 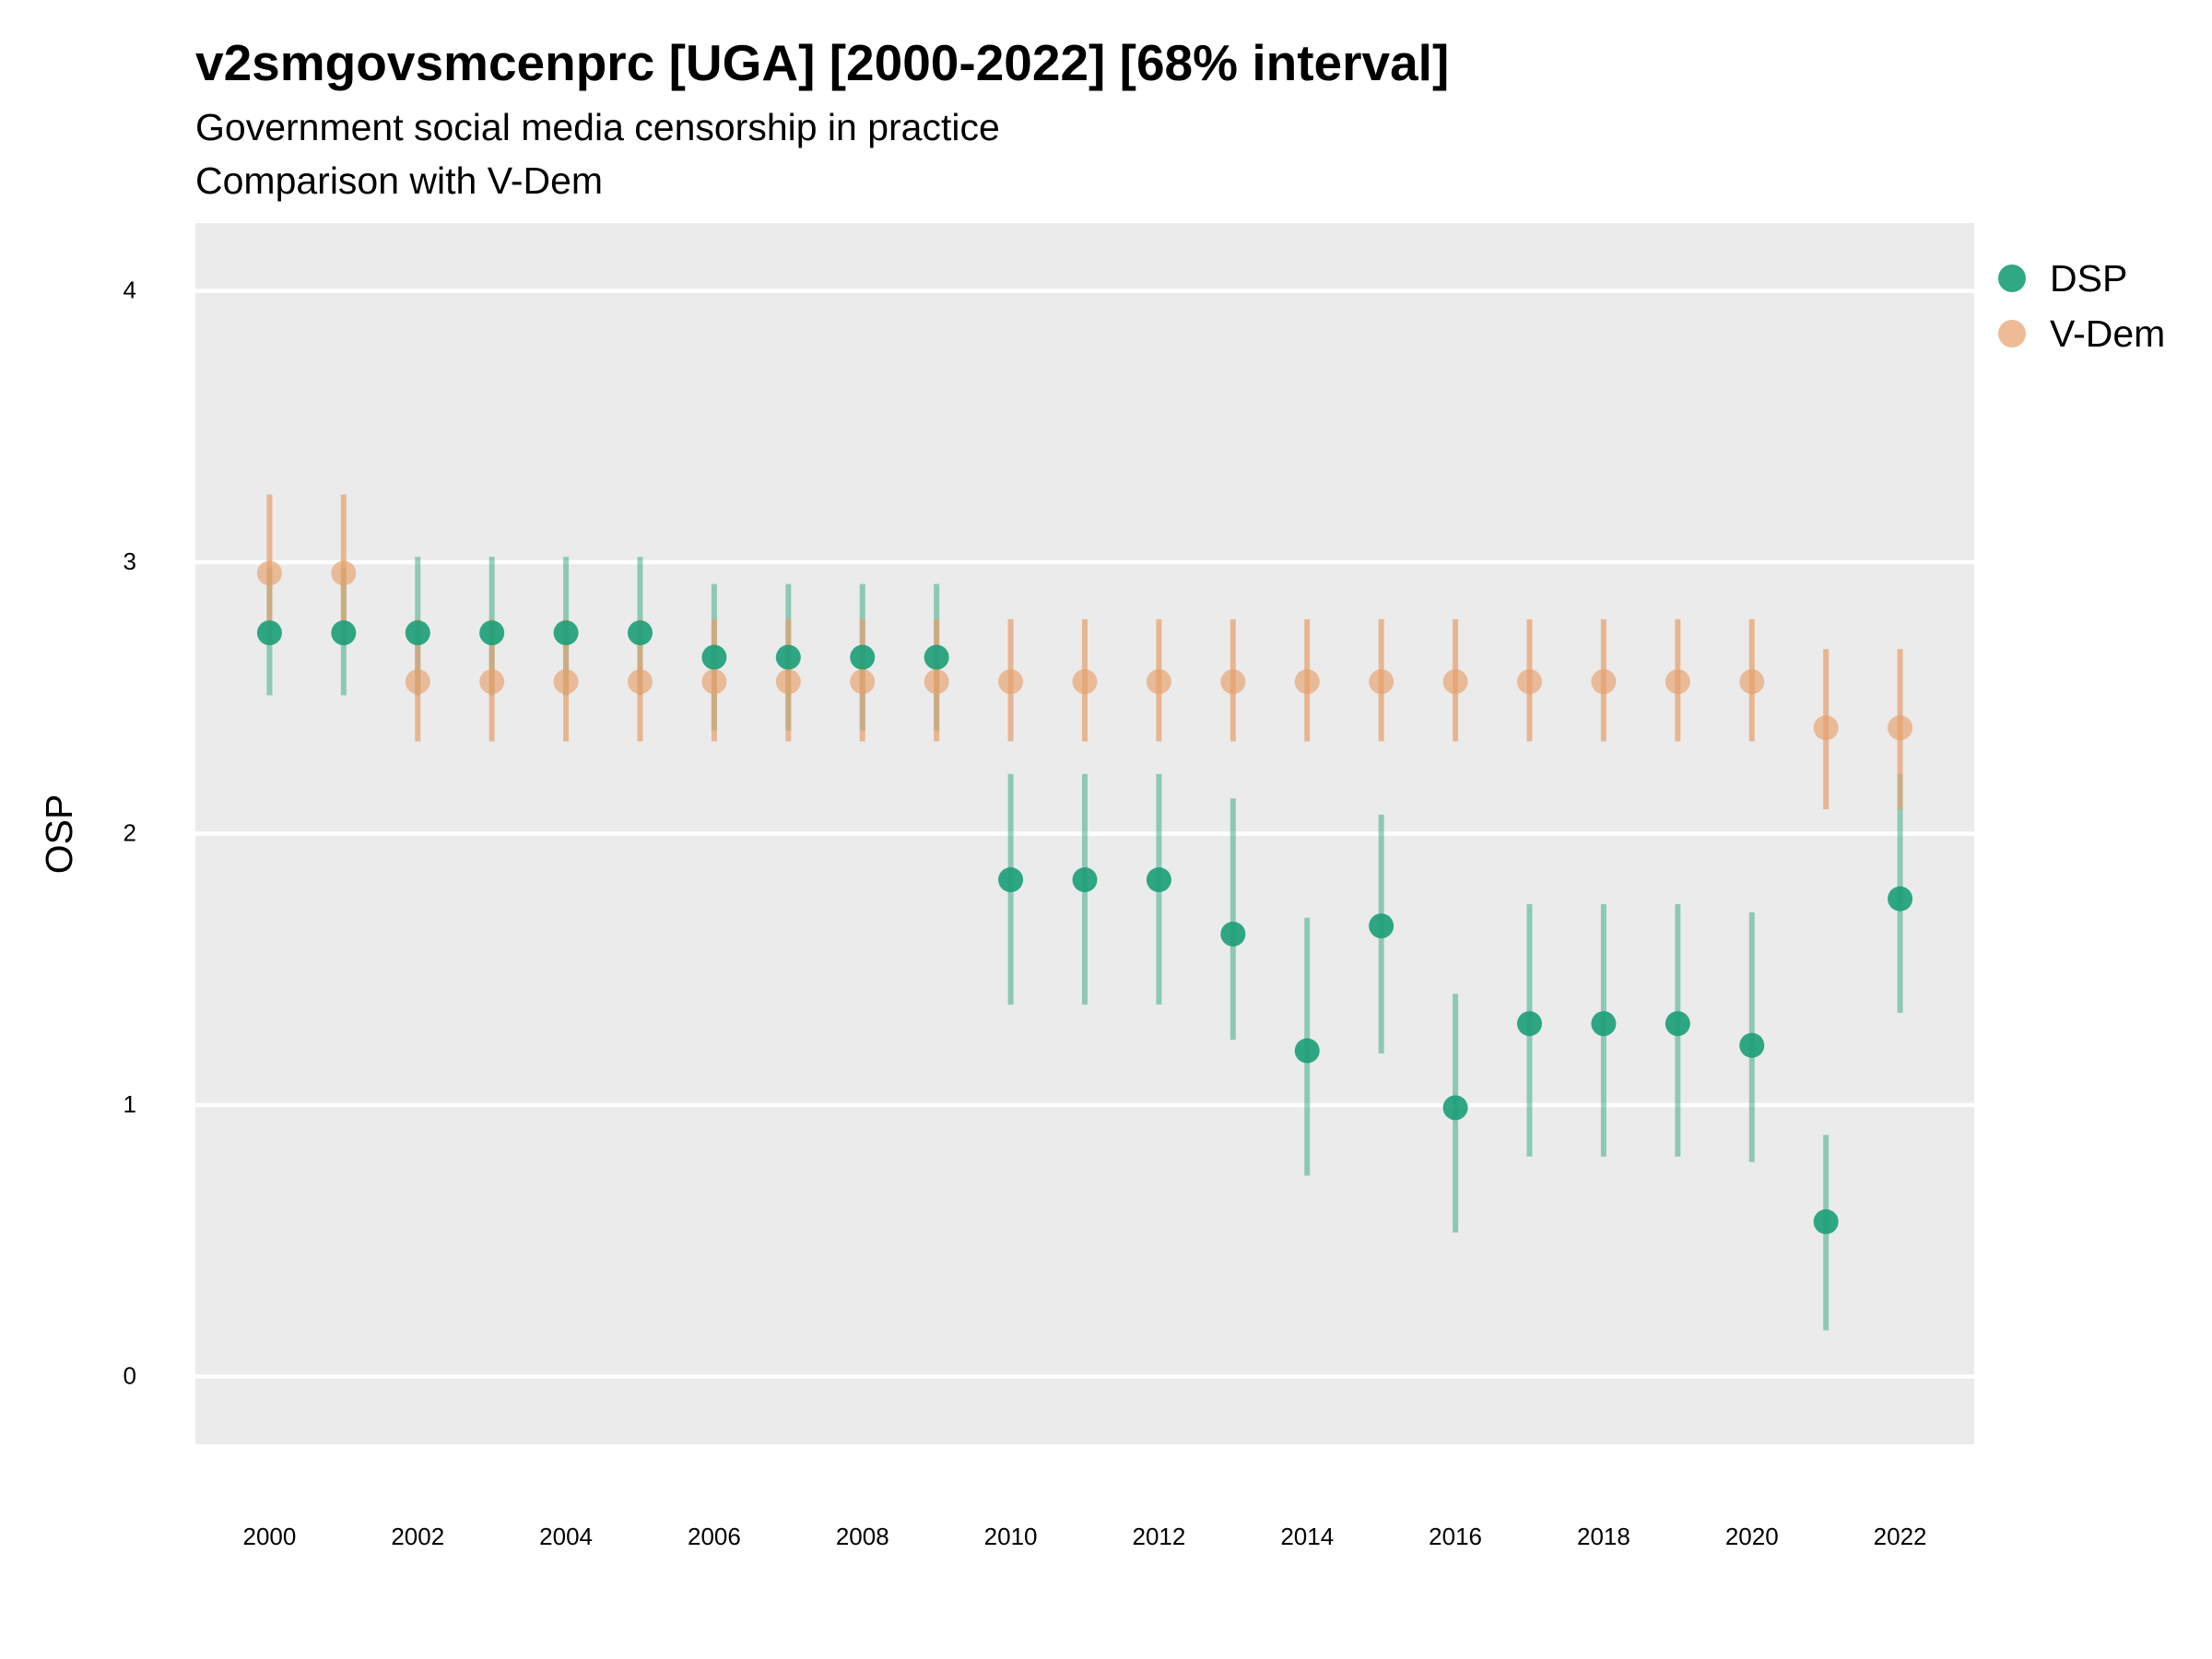 I want to click on dsp-point-2004, so click(x=566, y=633).